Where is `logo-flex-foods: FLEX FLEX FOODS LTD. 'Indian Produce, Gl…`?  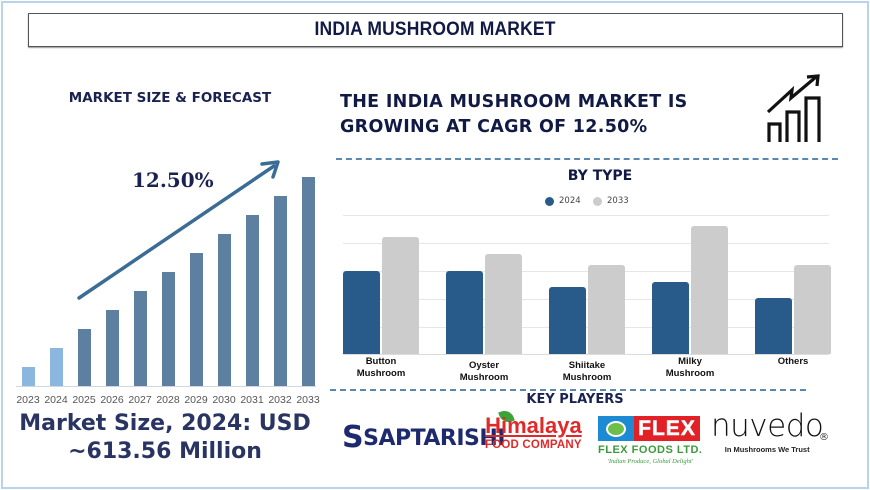 logo-flex-foods: FLEX FLEX FOODS LTD. 'Indian Produce, Gl… is located at coordinates (650, 440).